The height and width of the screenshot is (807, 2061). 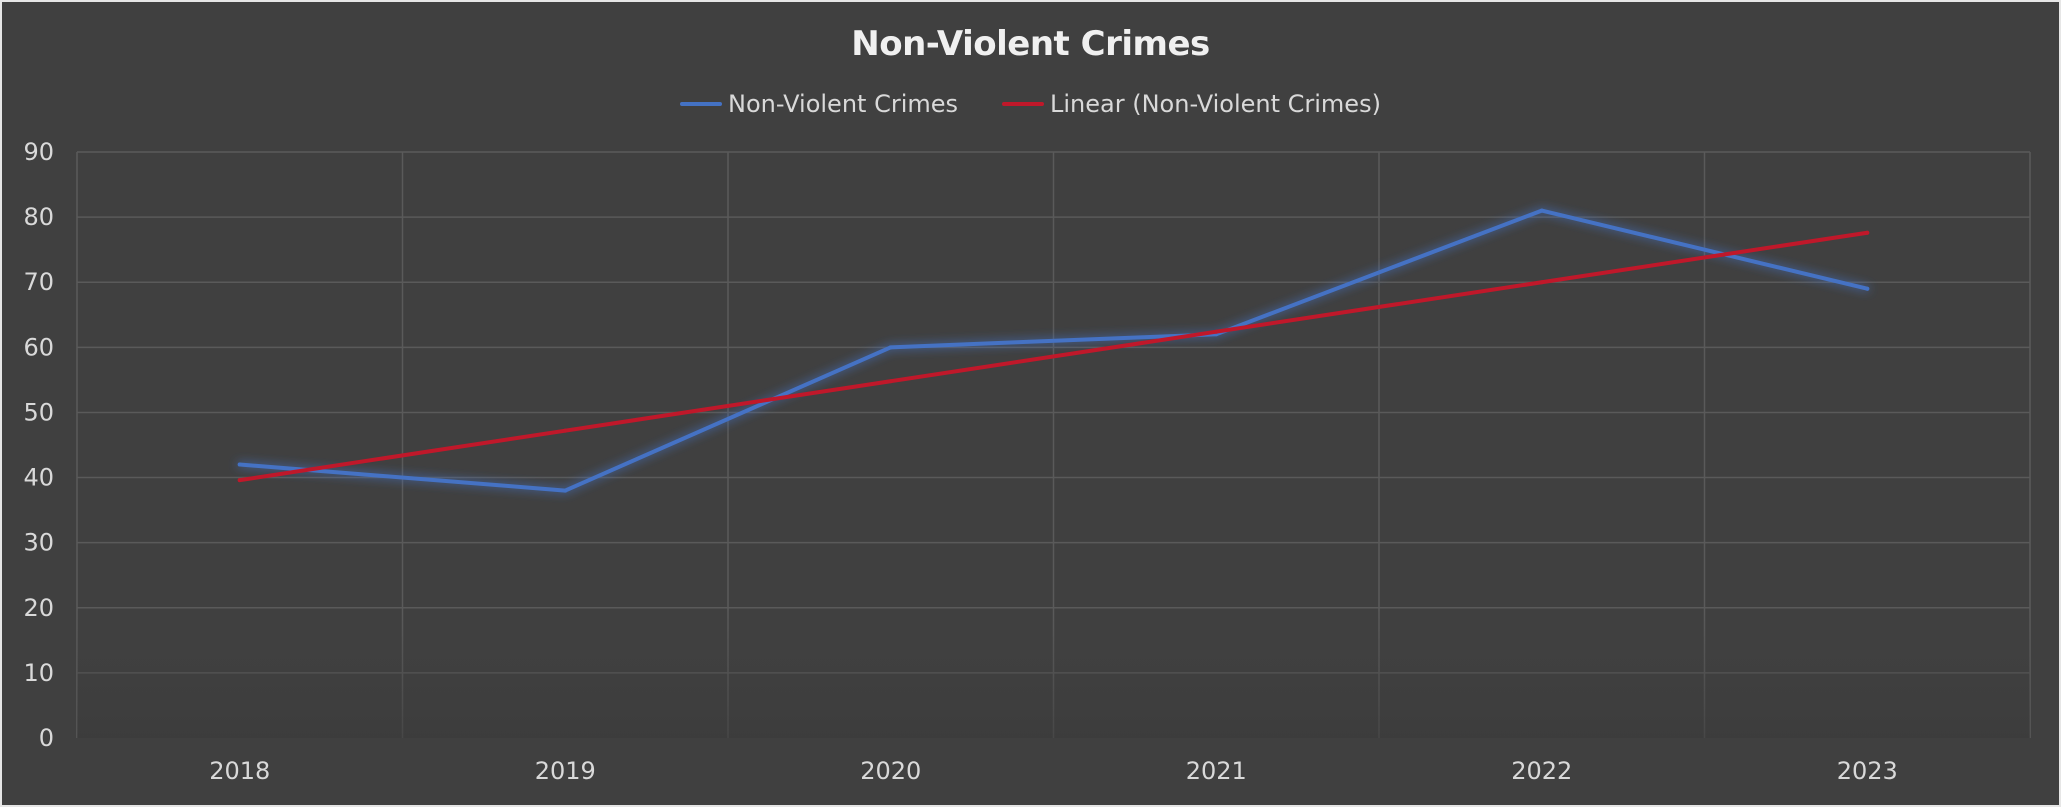 What do you see at coordinates (38, 478) in the screenshot?
I see `y-tick-label: 40` at bounding box center [38, 478].